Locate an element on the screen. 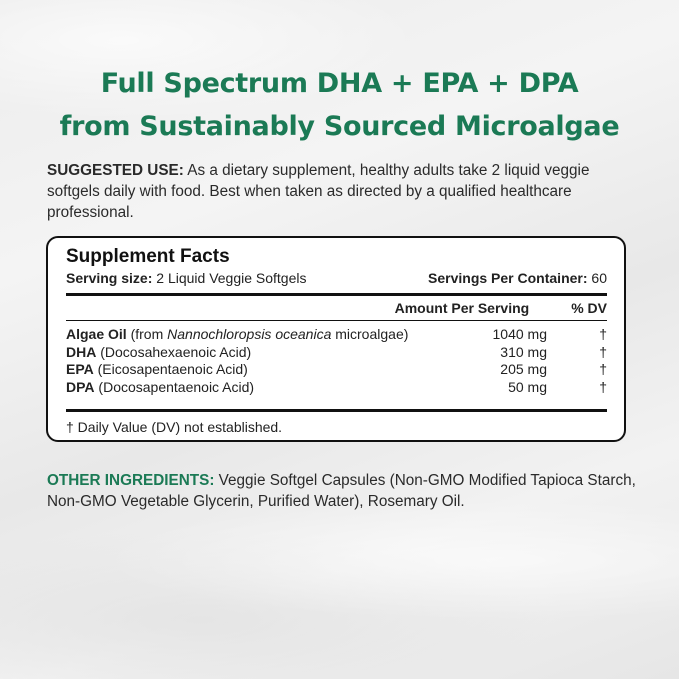  footnote: † Daily Value (DV) not established. is located at coordinates (174, 427).